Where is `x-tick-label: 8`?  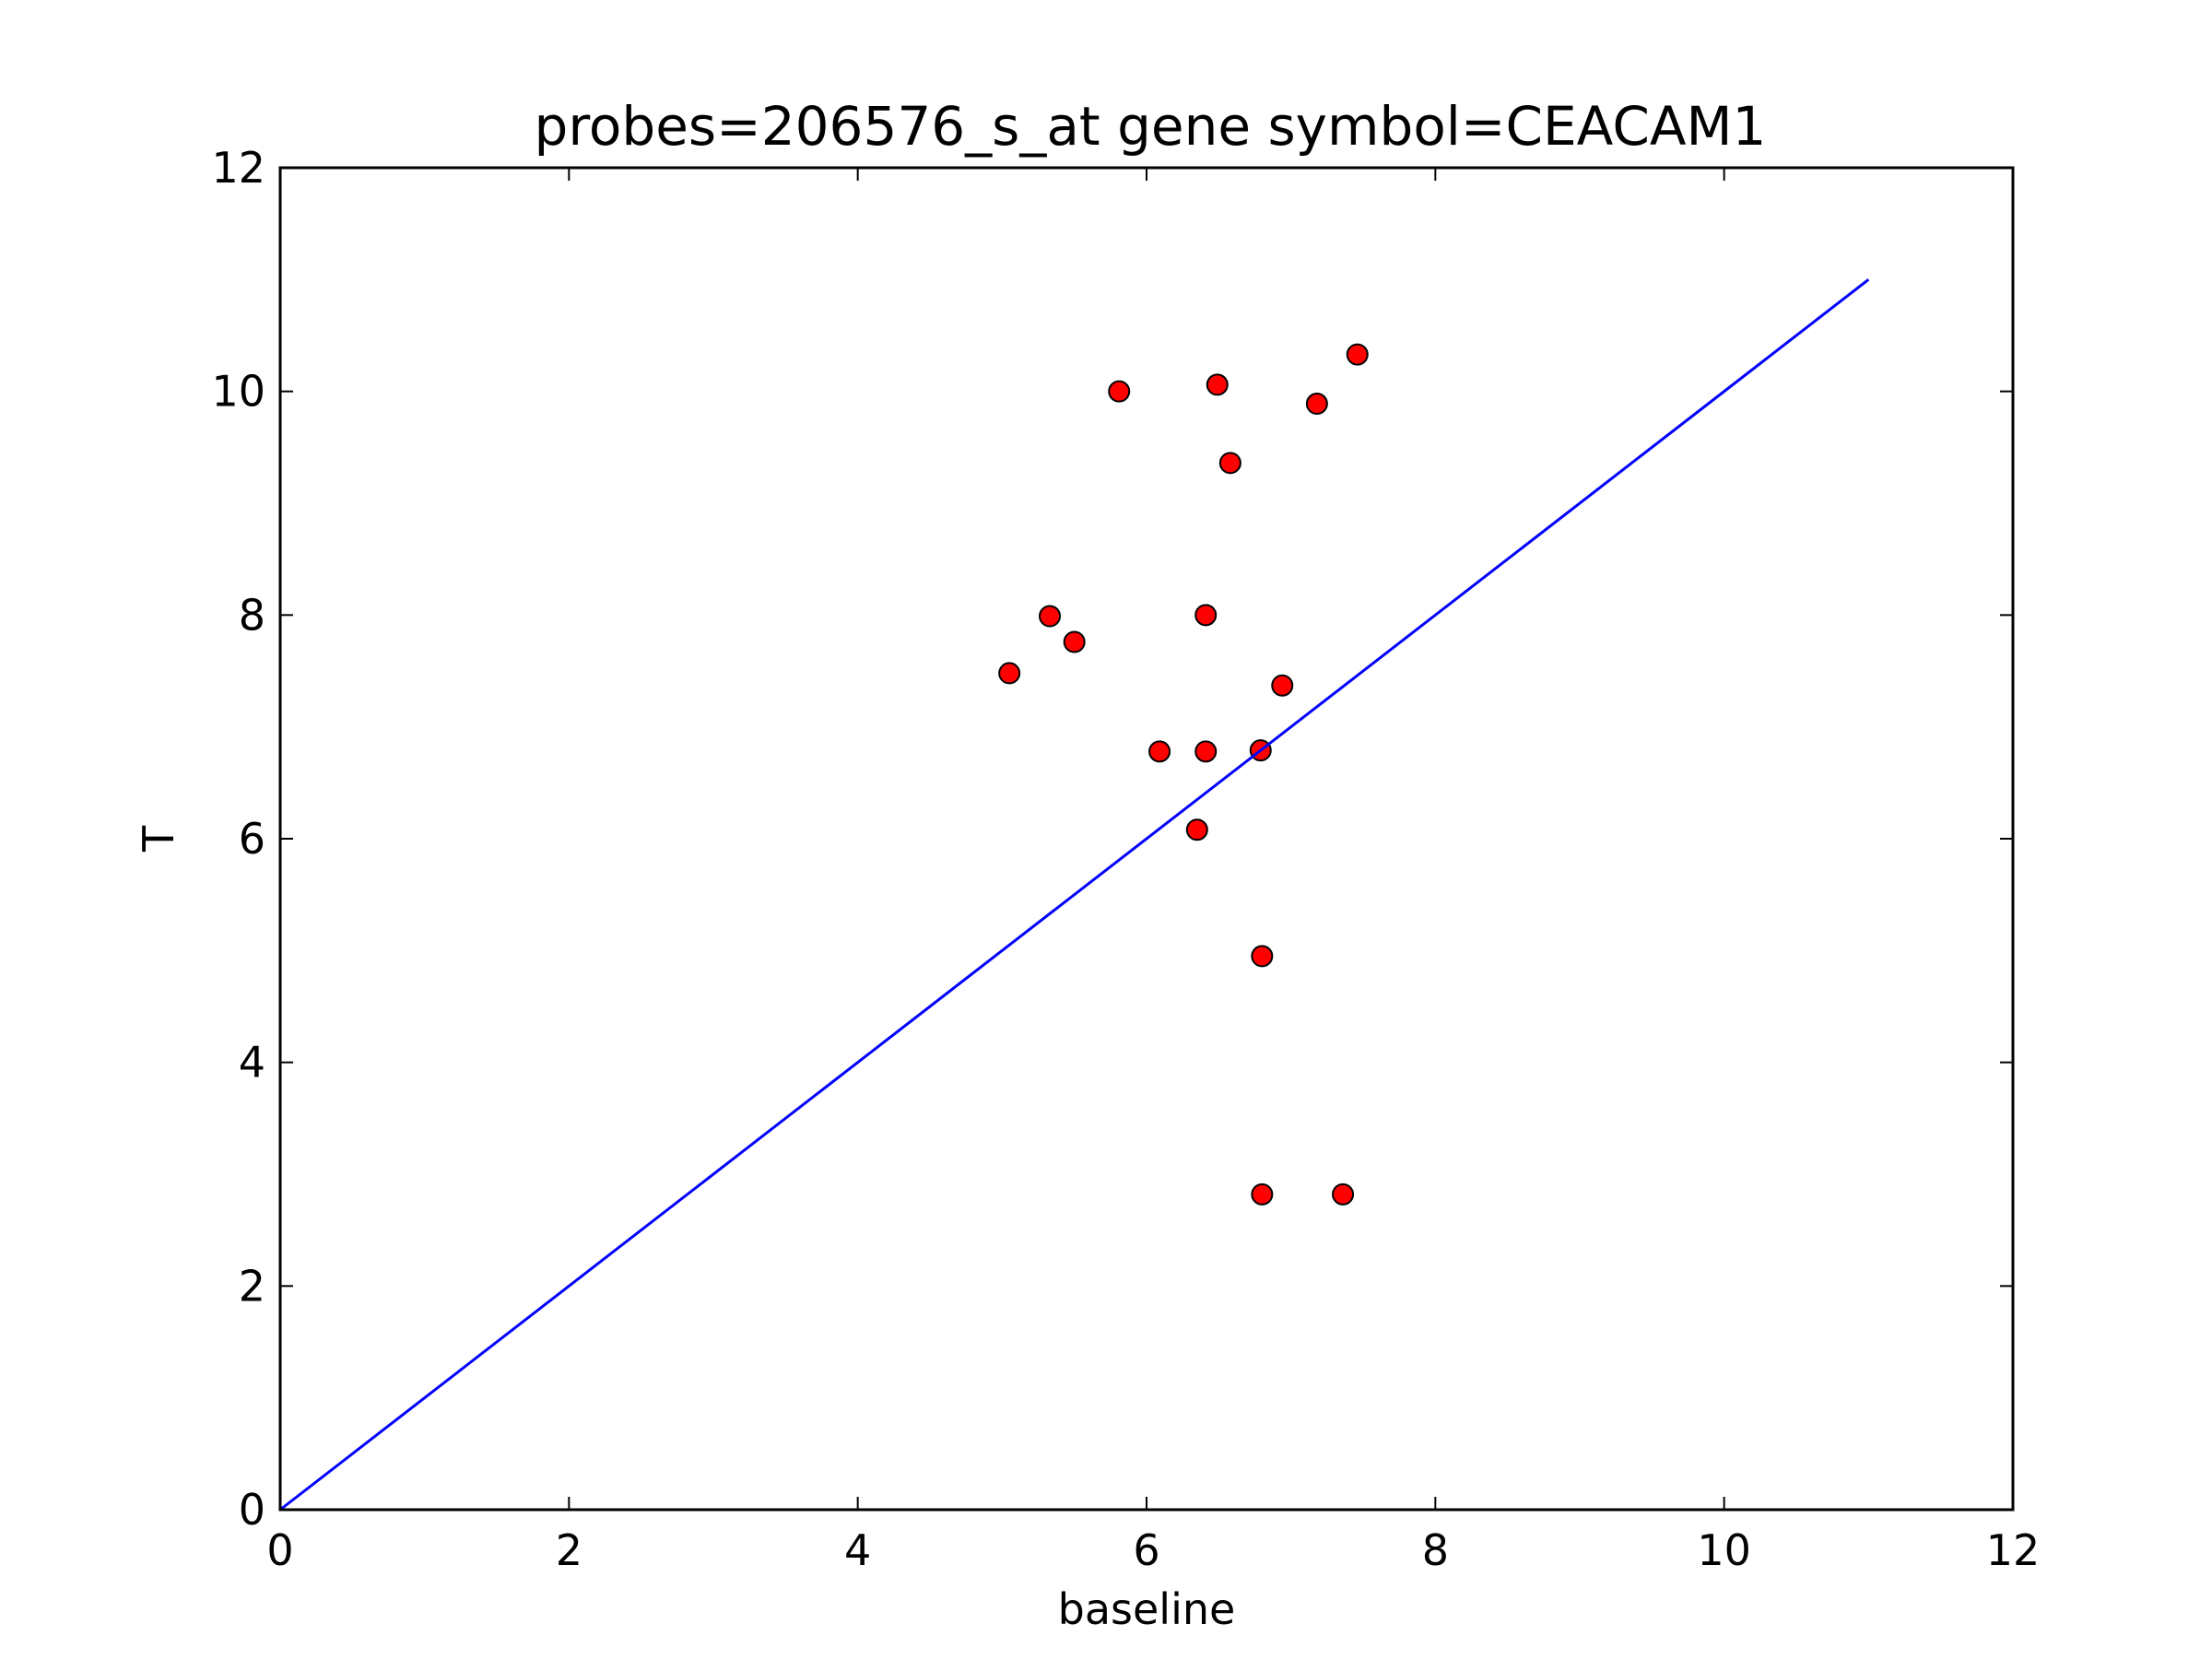 x-tick-label: 8 is located at coordinates (1435, 1550).